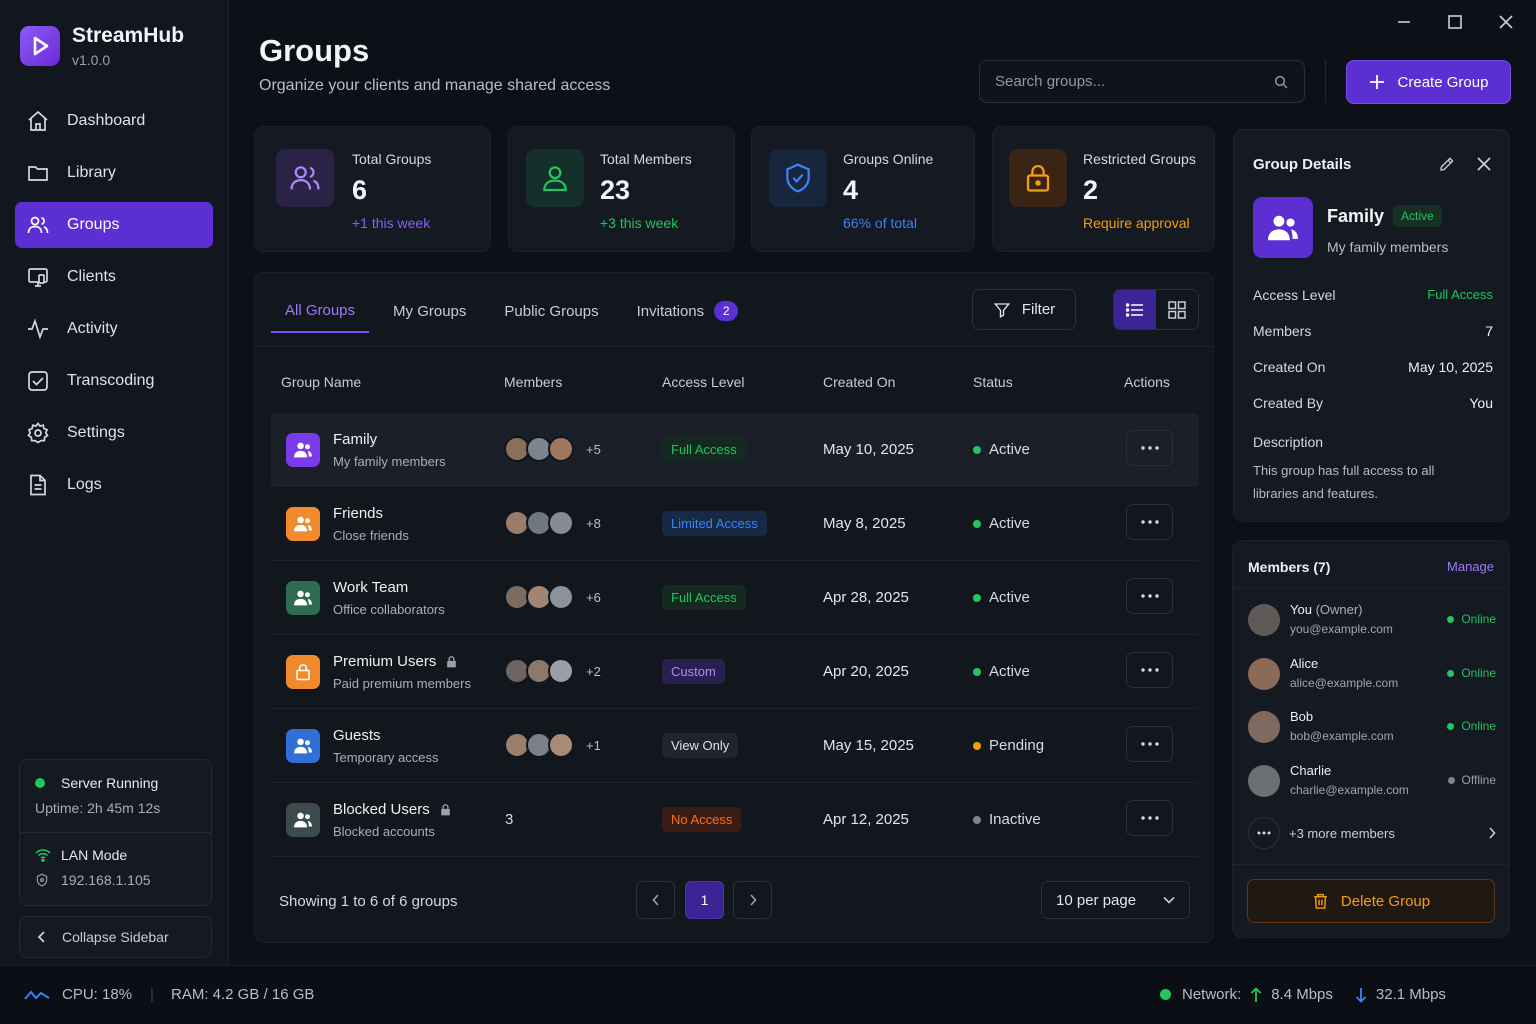 This screenshot has height=1024, width=1536. I want to click on minimize-icon, so click(1404, 22).